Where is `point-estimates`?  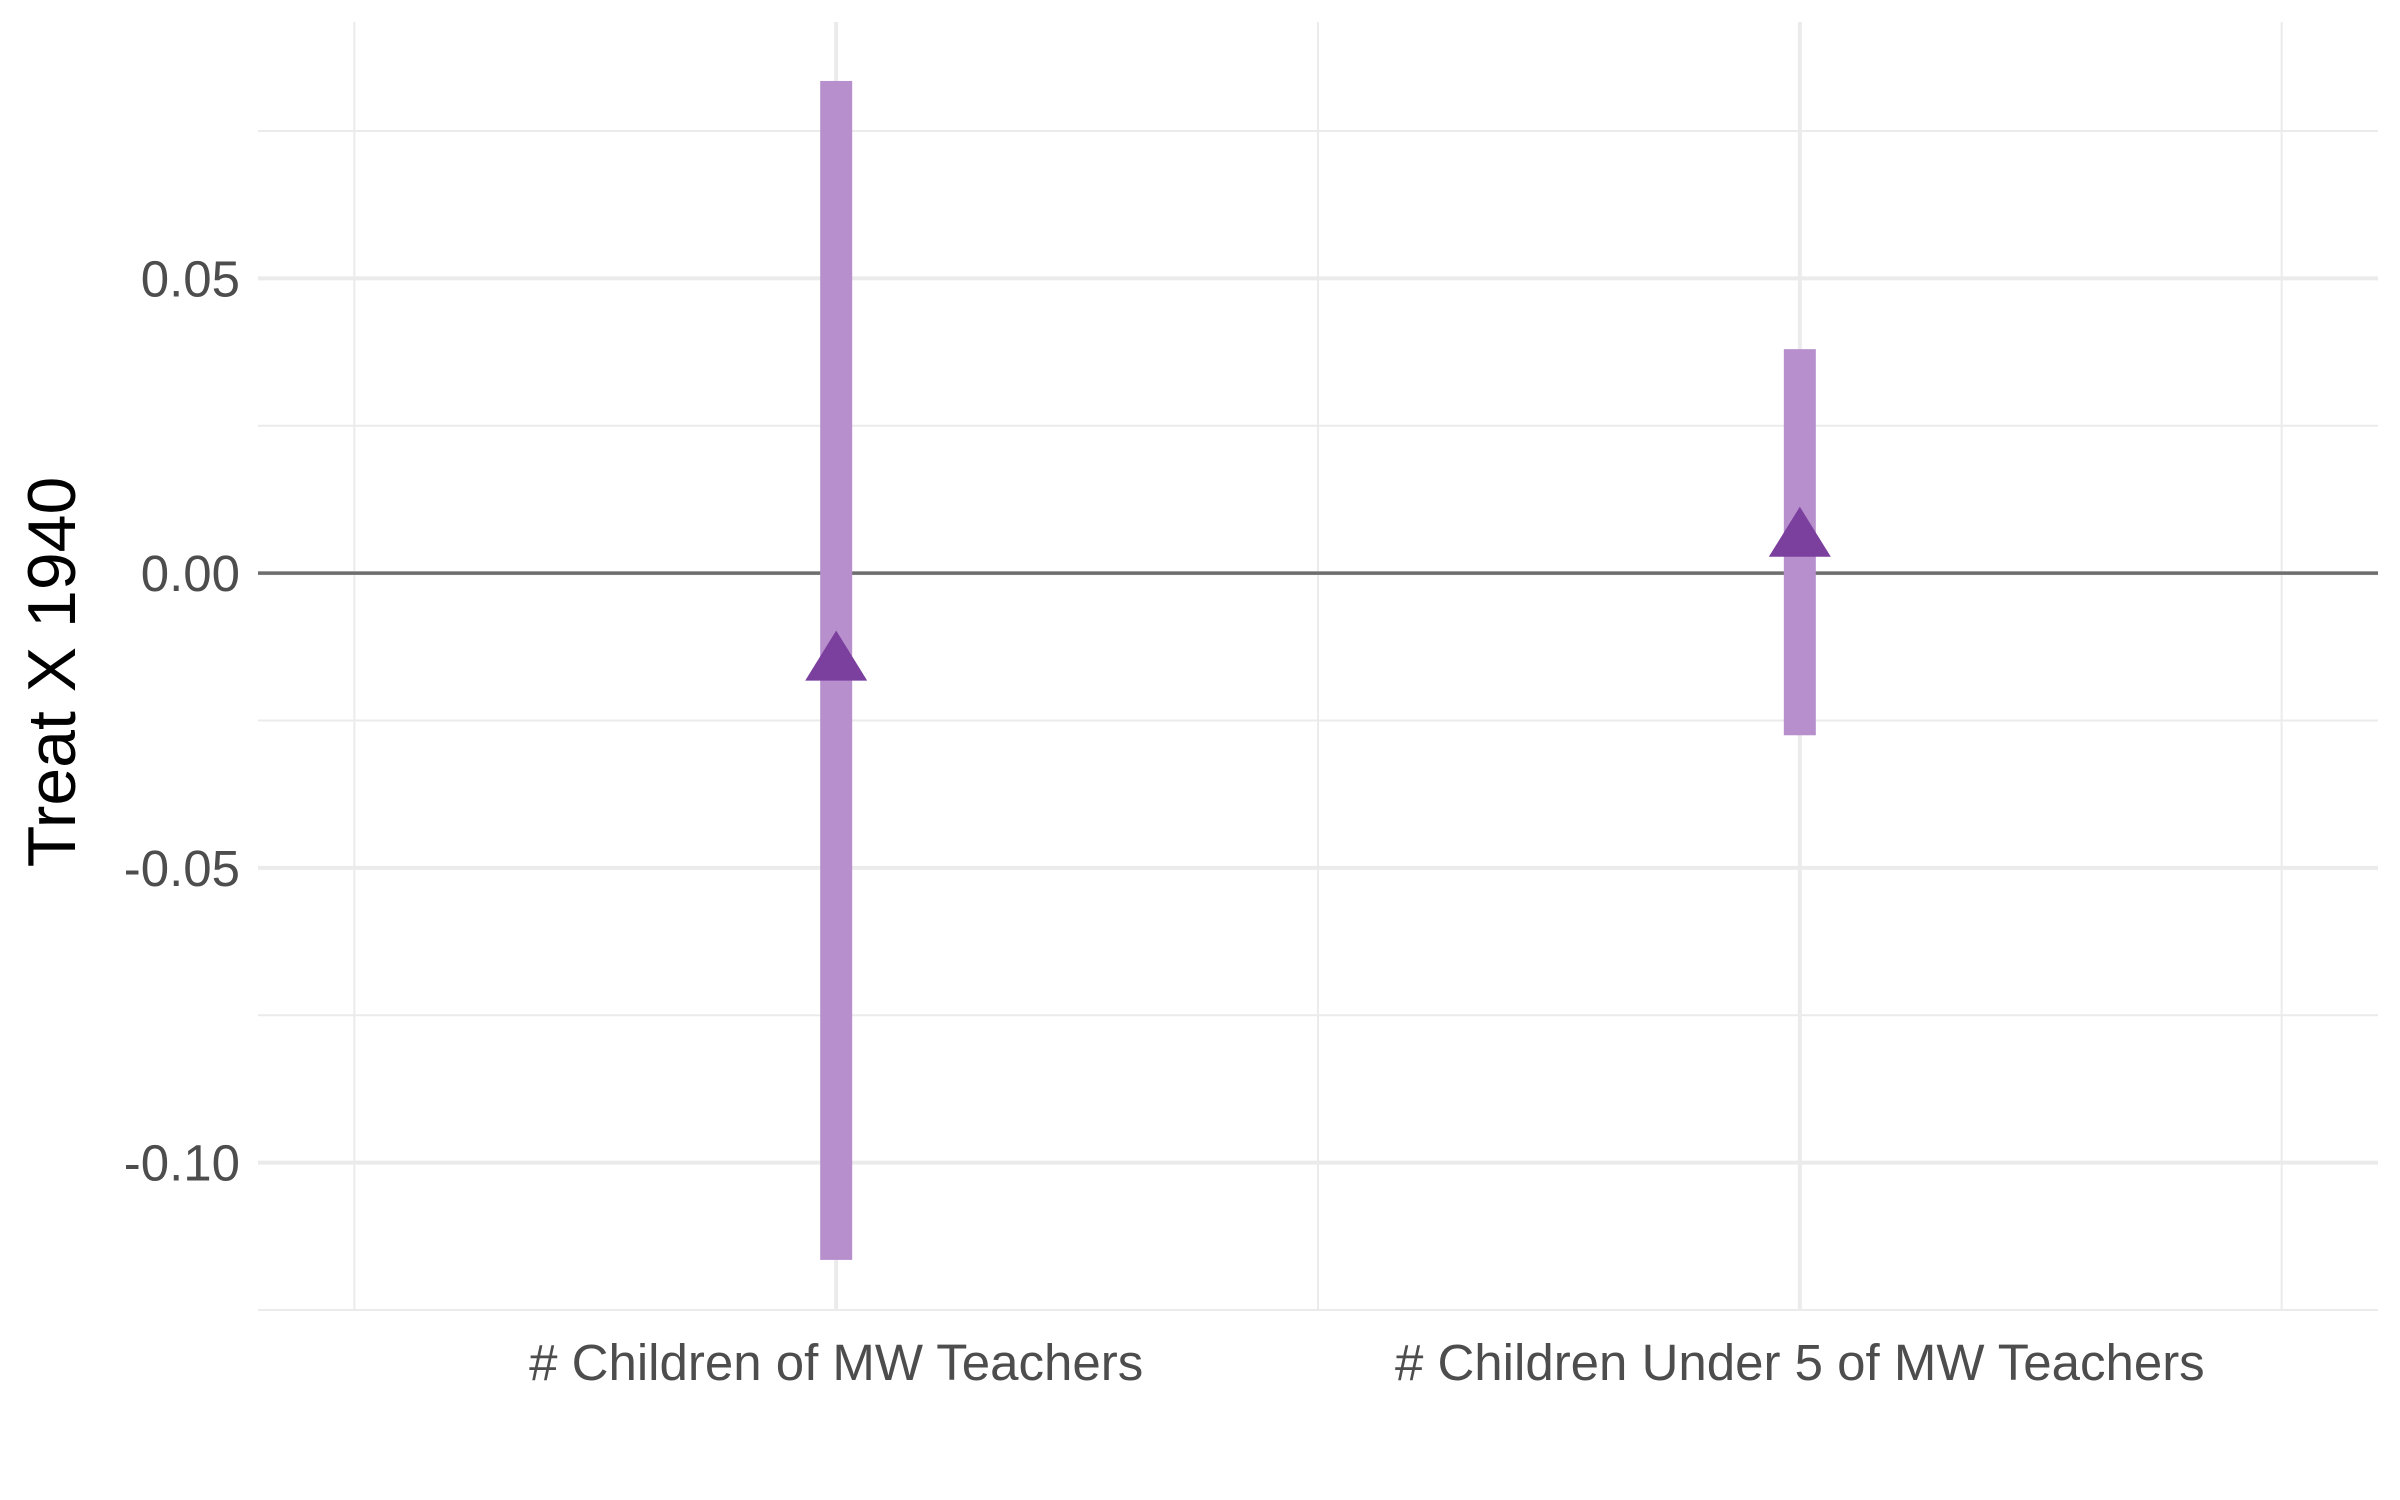
point-estimates is located at coordinates (1318, 593).